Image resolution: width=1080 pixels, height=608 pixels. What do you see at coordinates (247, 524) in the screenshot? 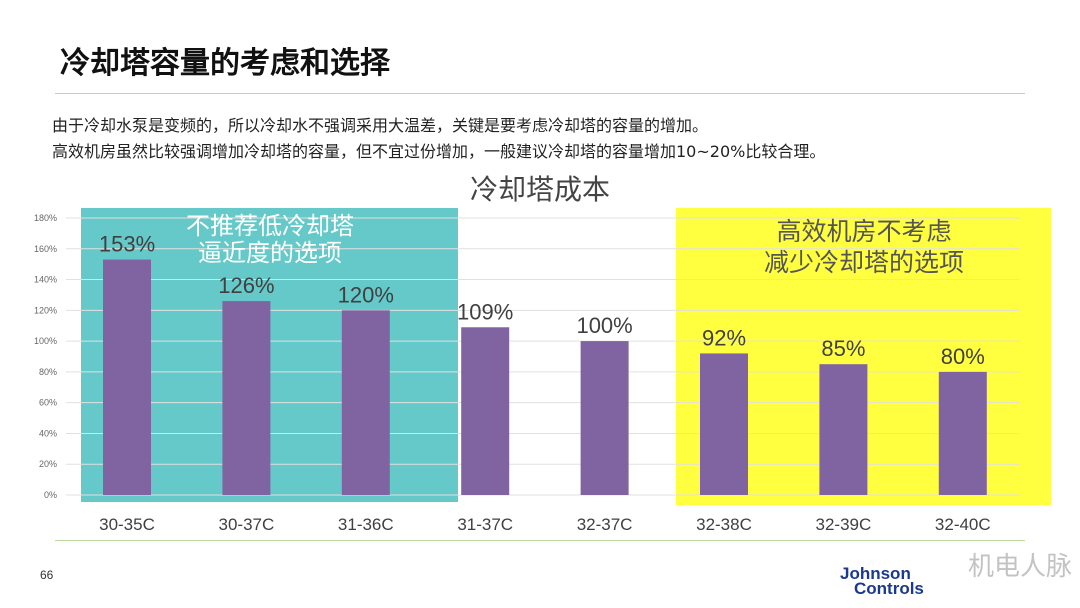
I see `x-tick-label: 30-37C` at bounding box center [247, 524].